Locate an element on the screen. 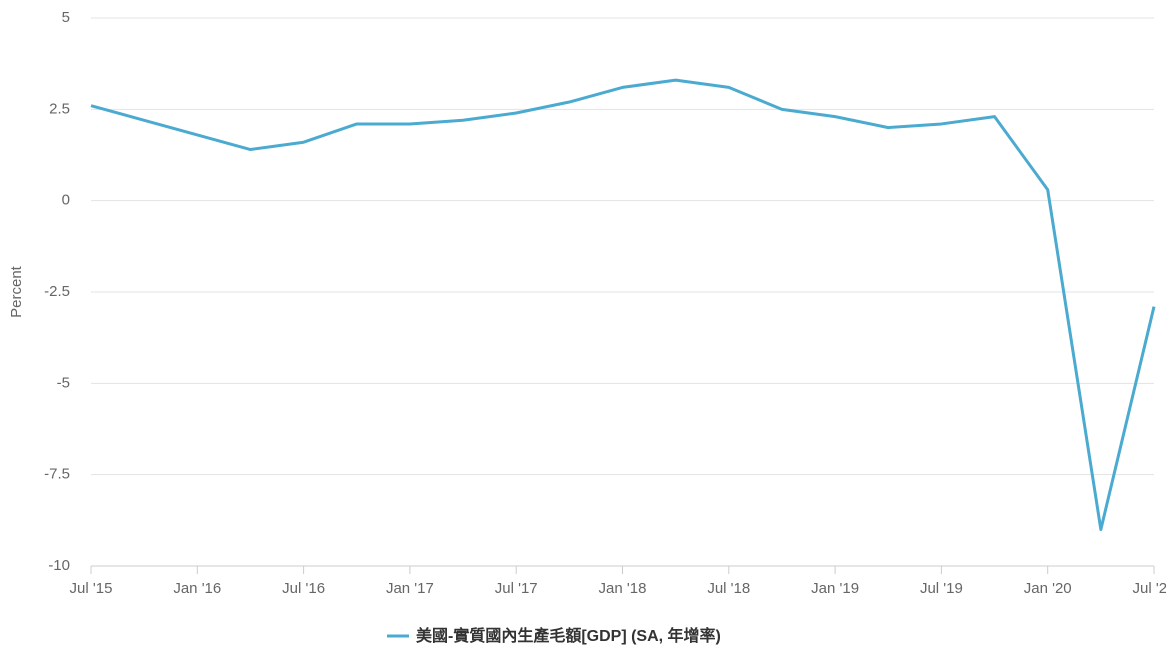 The width and height of the screenshot is (1166, 663). y-tick-label: -2.5 is located at coordinates (57, 291).